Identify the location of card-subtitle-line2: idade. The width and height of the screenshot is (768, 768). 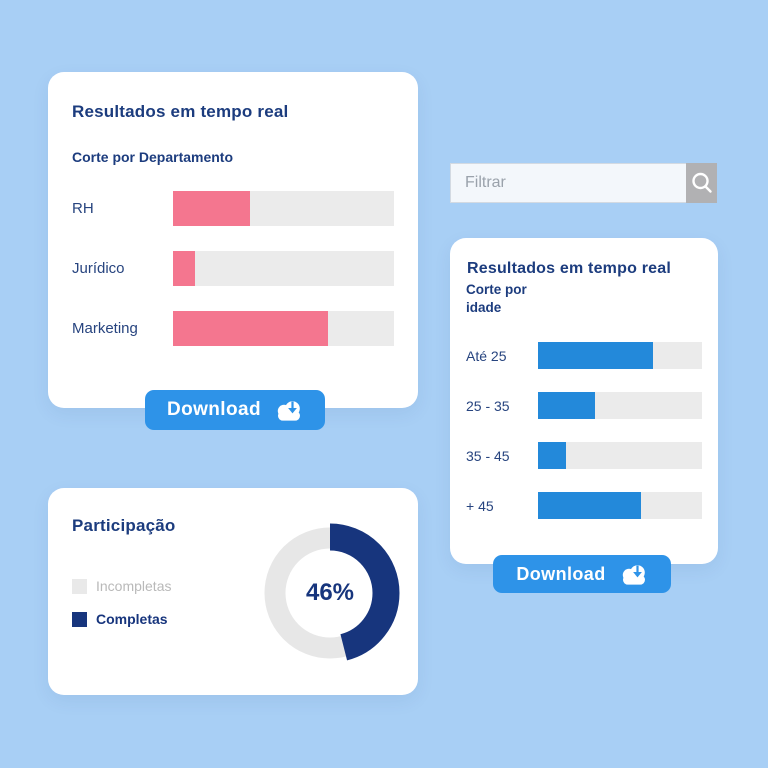
(484, 308).